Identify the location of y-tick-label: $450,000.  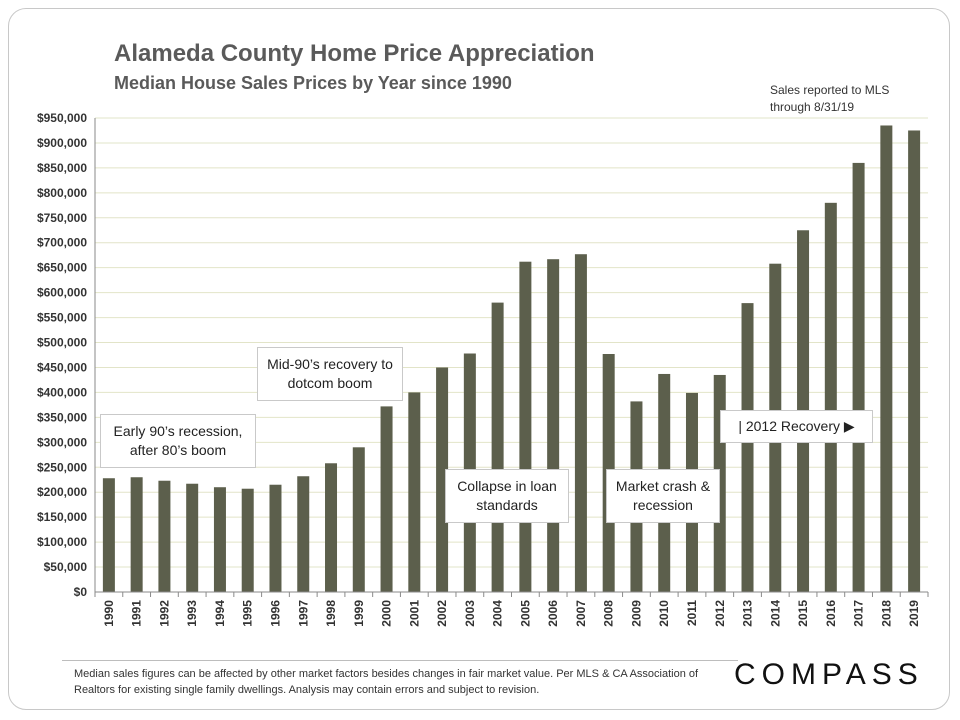
(62, 367).